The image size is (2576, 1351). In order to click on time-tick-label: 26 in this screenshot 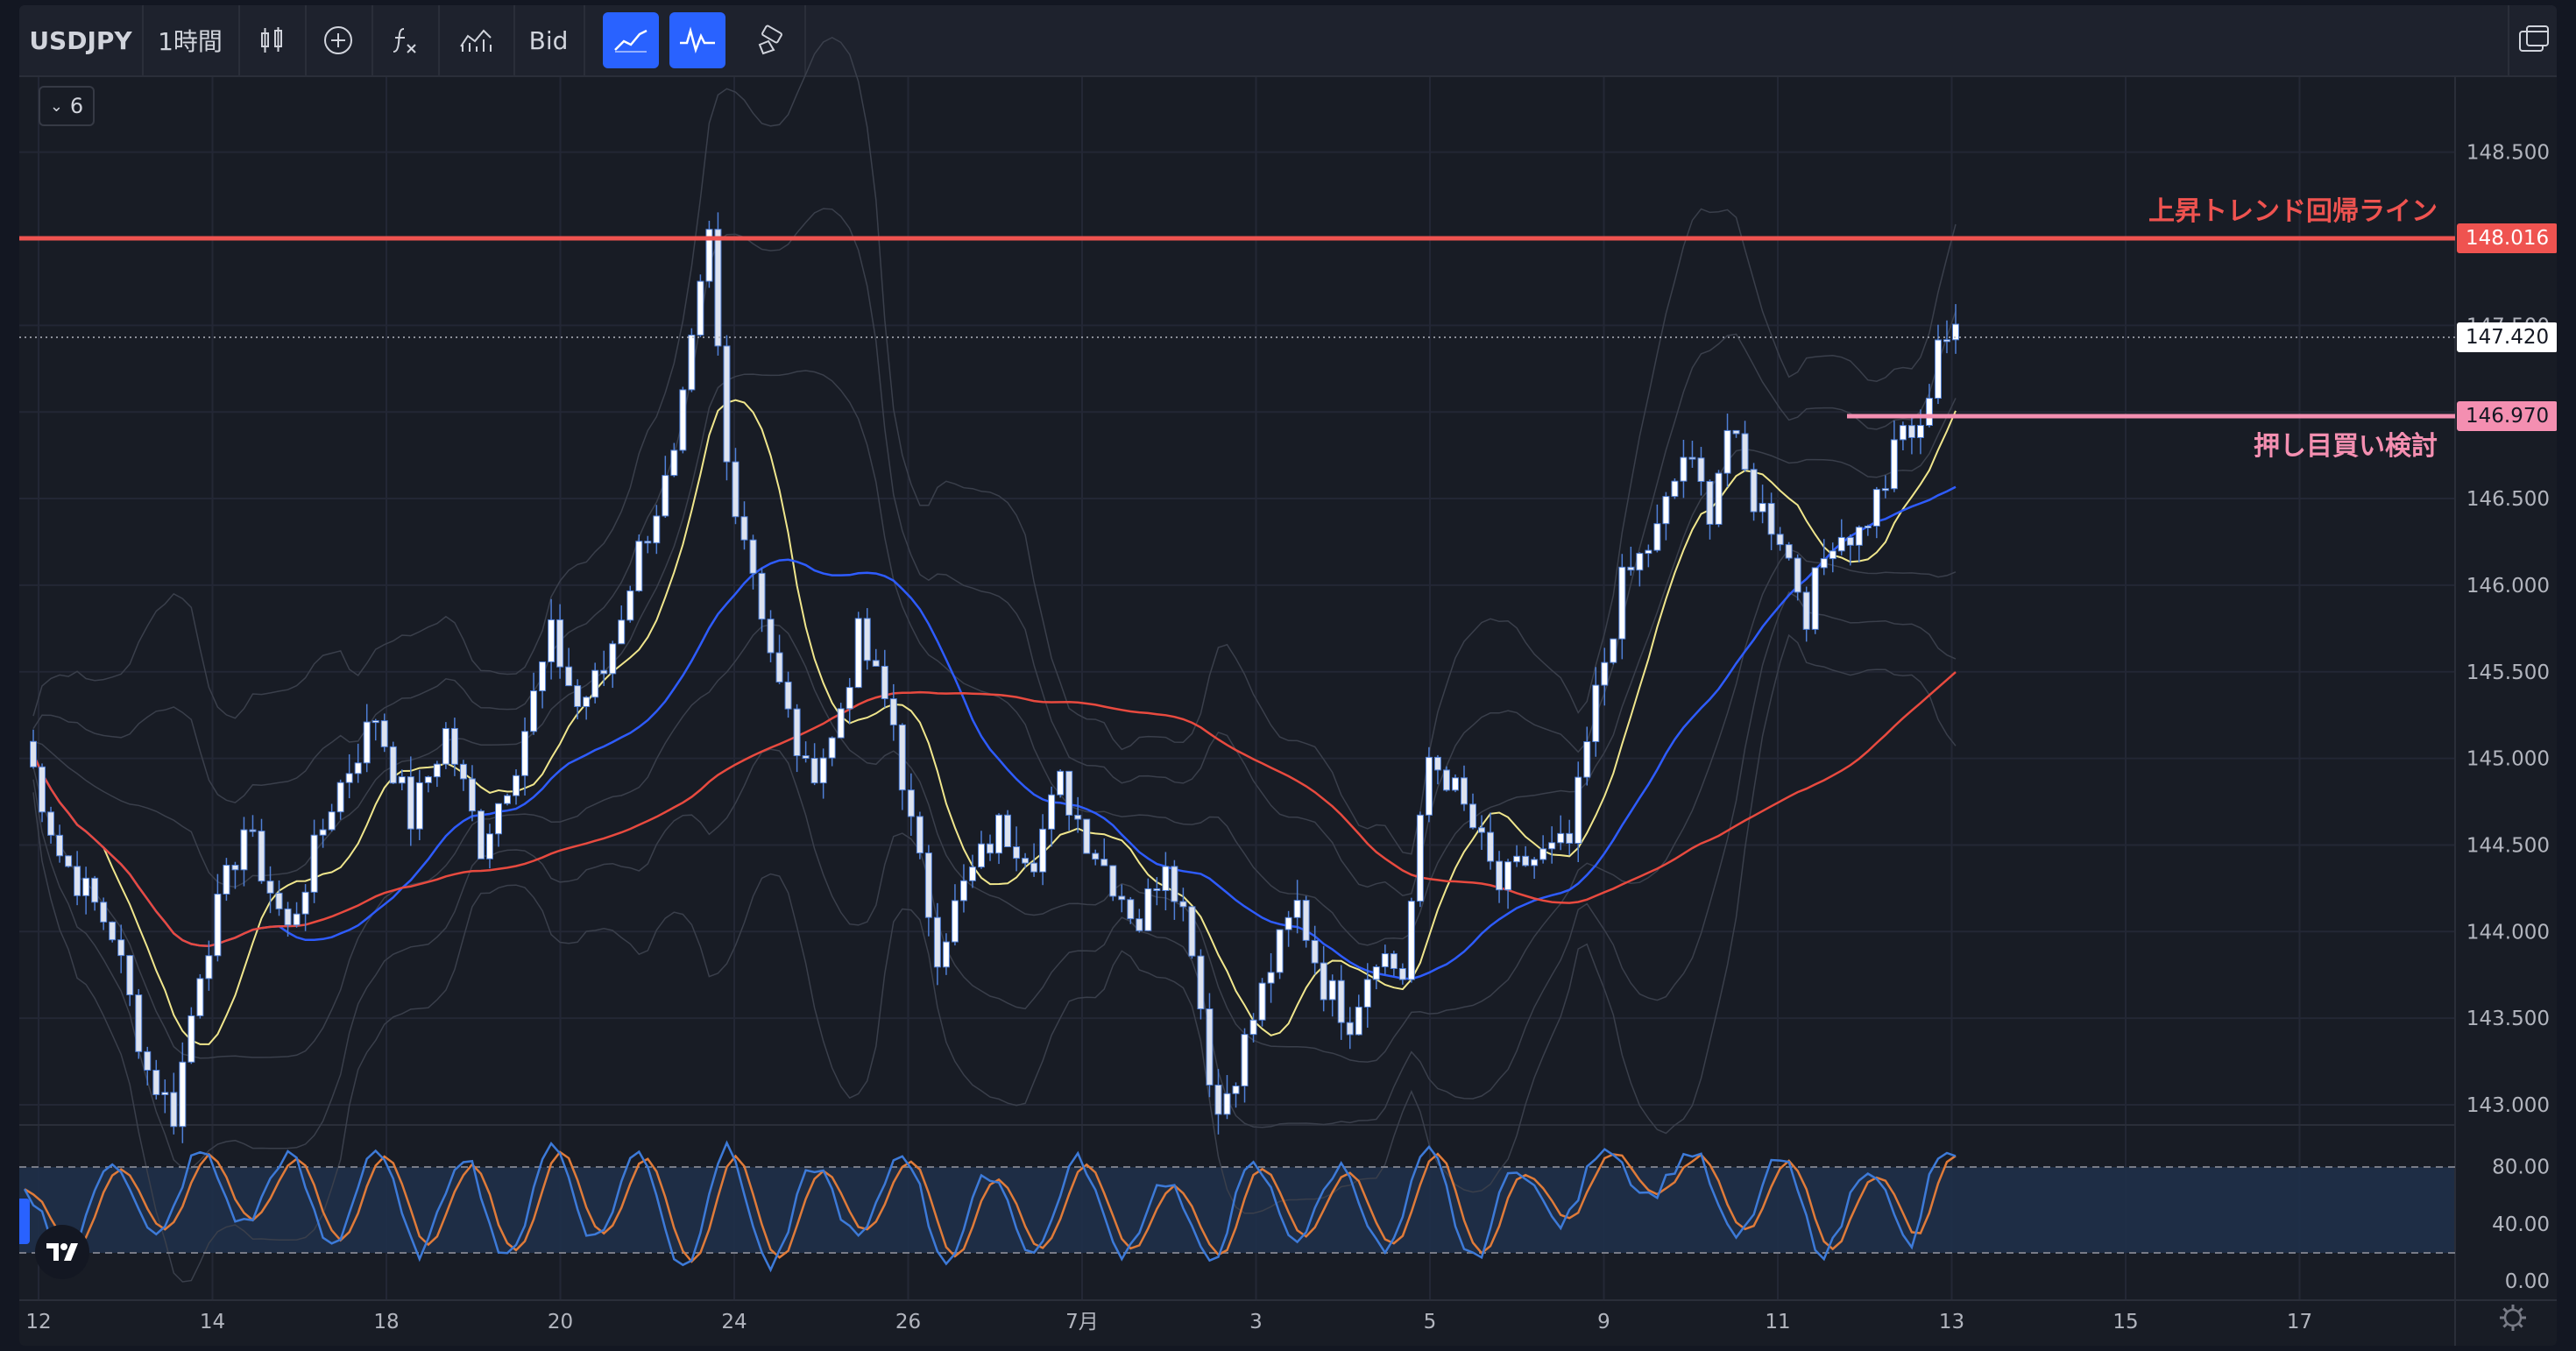, I will do `click(908, 1322)`.